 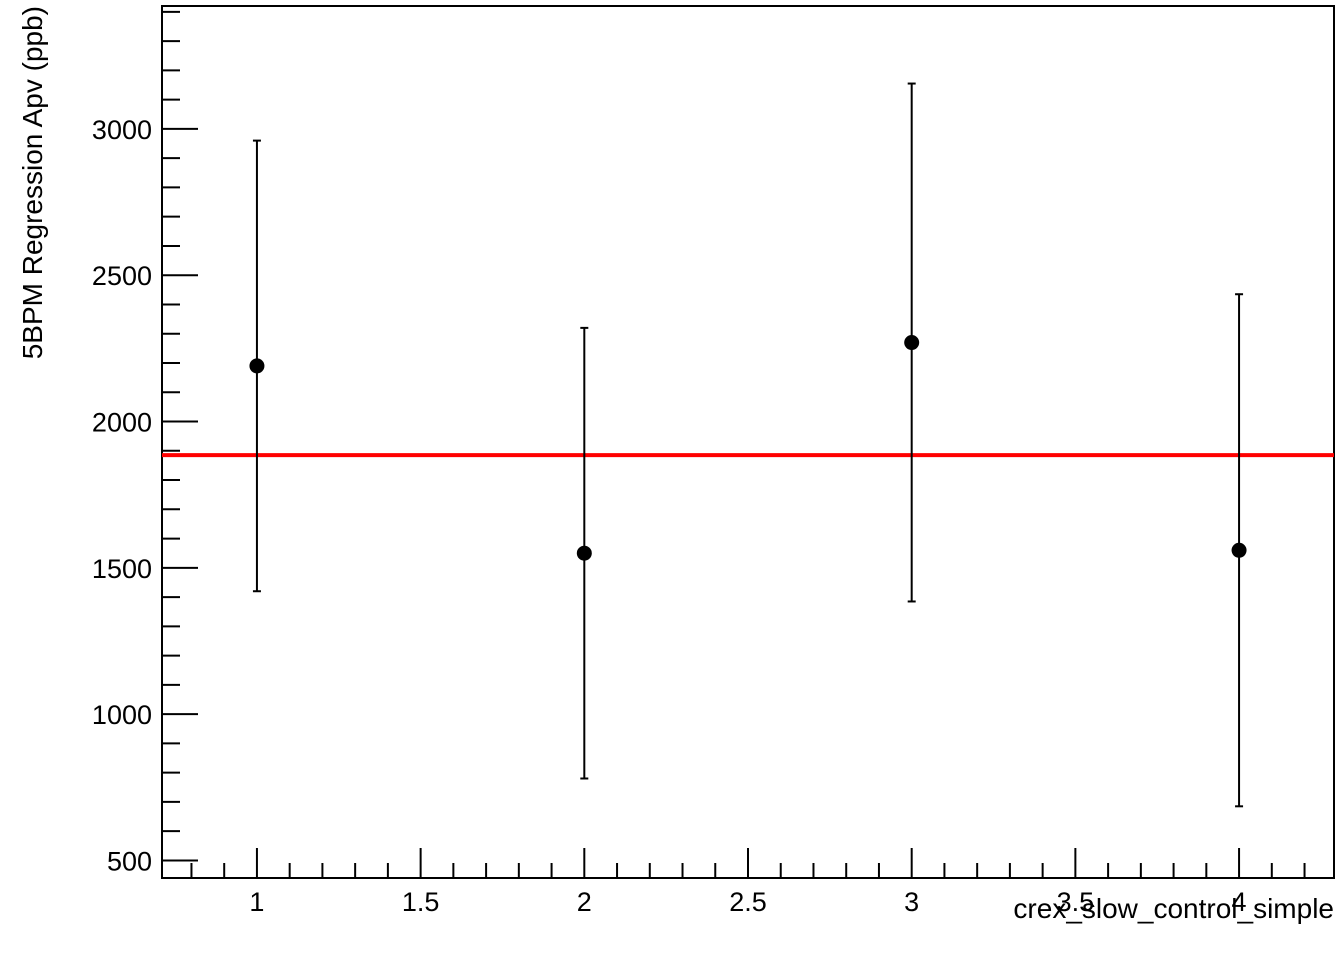 I want to click on x-tick-label: 4, so click(x=1239, y=902).